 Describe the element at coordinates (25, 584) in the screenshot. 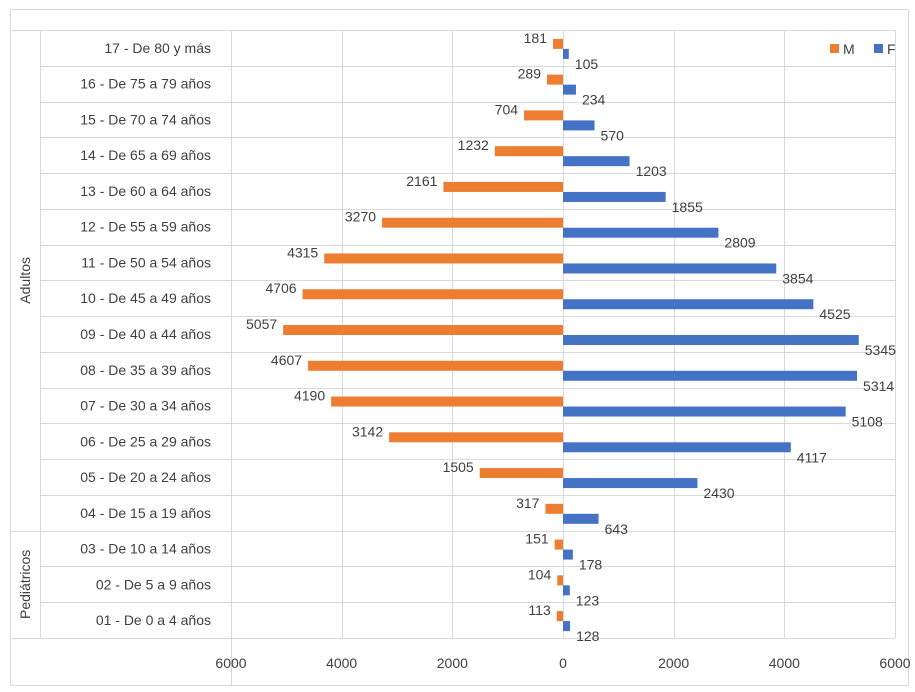

I see `group-label: Pediátricos` at that location.